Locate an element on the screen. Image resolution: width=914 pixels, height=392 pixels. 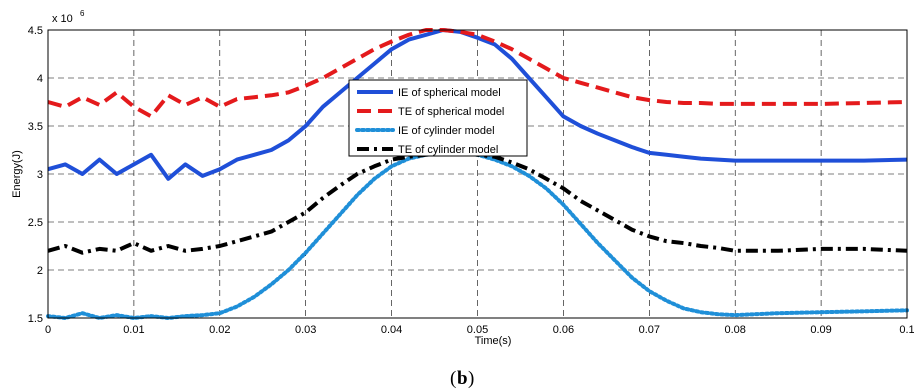
x-tick-label: 0.05 is located at coordinates (477, 330).